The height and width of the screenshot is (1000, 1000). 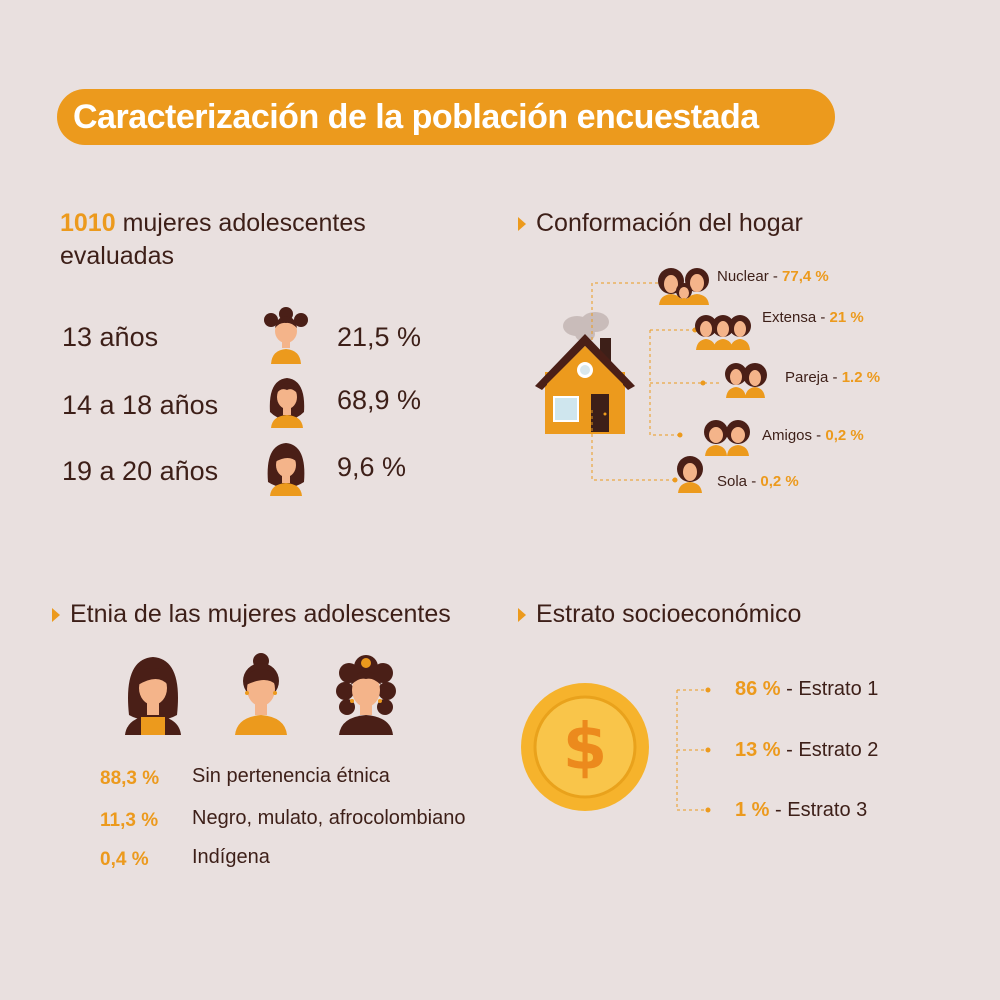 I want to click on household-item-nuclear: Nuclear - 77,4 %, so click(x=773, y=276).